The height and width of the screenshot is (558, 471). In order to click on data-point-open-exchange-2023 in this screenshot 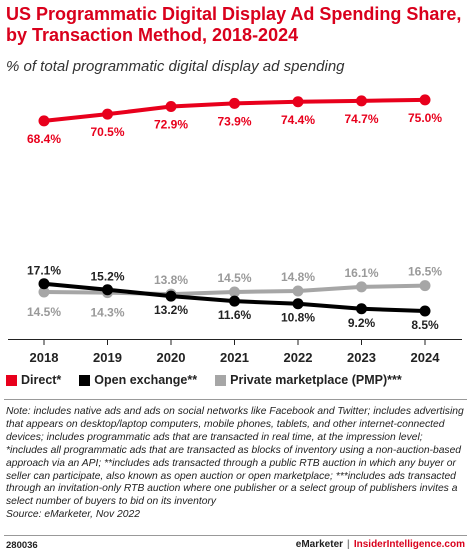, I will do `click(361, 309)`.